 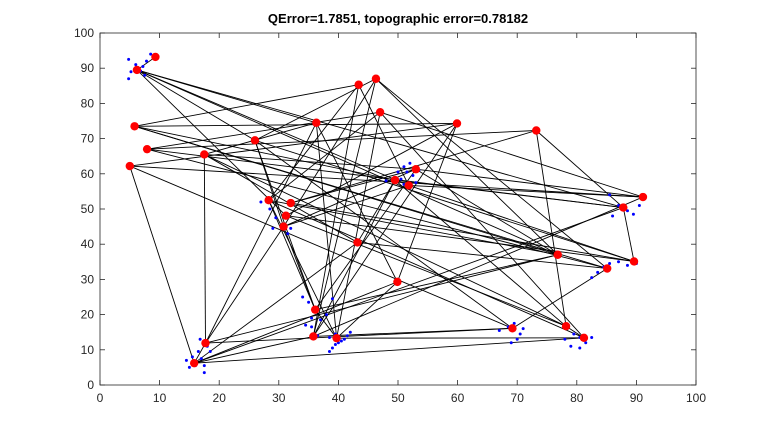 What do you see at coordinates (88, 244) in the screenshot?
I see `y-tick-label: 40` at bounding box center [88, 244].